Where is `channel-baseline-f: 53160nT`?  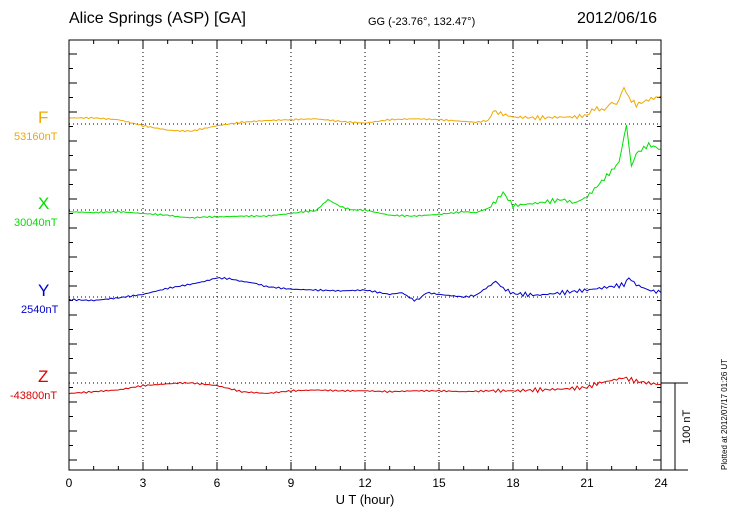 channel-baseline-f: 53160nT is located at coordinates (36, 137).